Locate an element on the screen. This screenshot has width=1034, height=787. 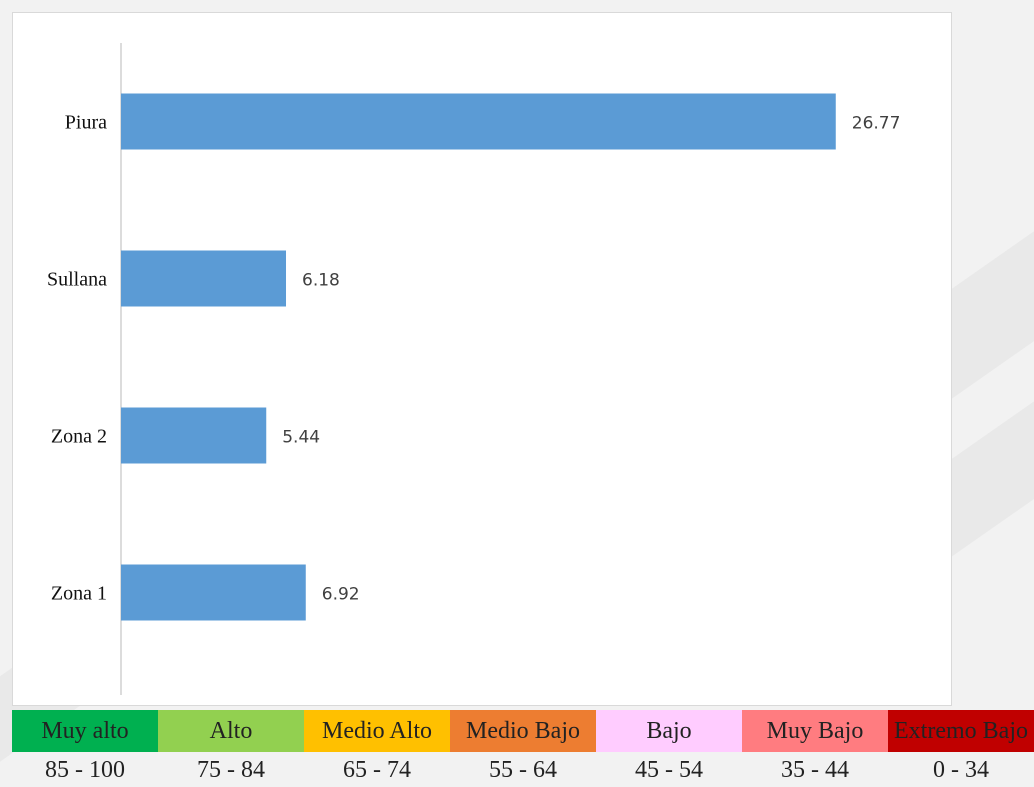
legend-level-label: Medio Bajo is located at coordinates (523, 731).